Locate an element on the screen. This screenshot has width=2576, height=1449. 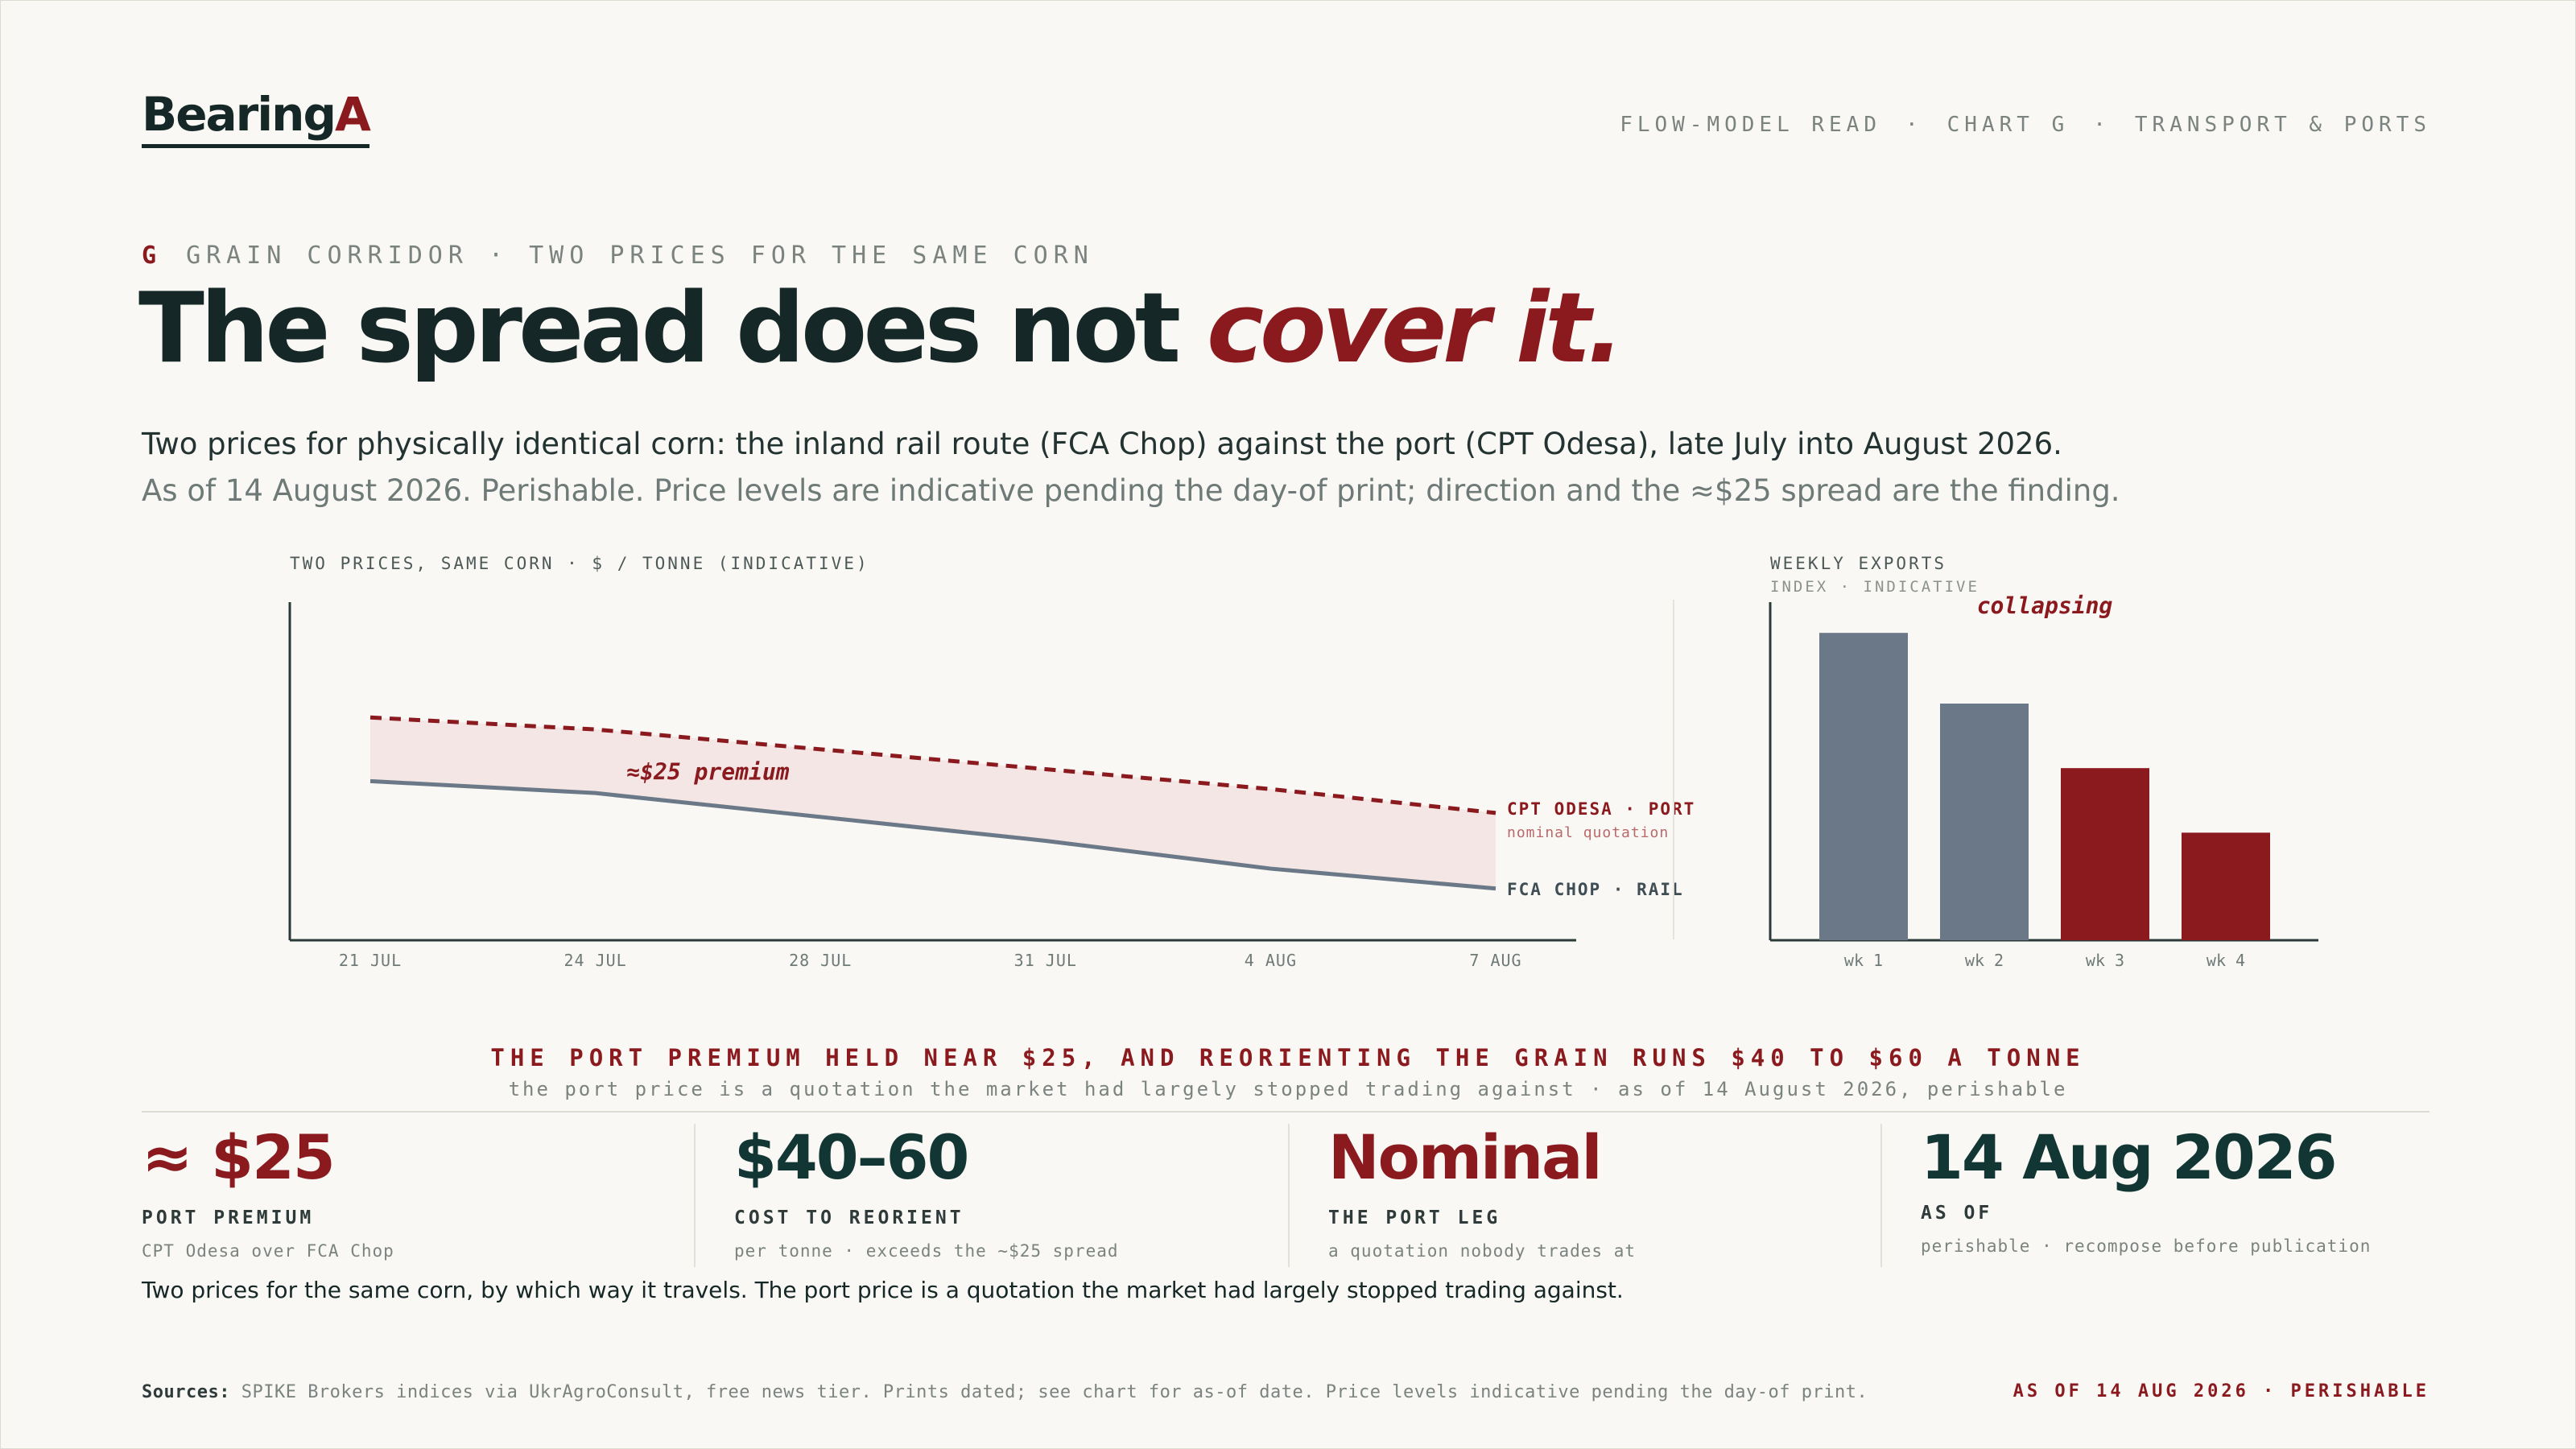
x-tick-label: wk 4 is located at coordinates (2226, 960).